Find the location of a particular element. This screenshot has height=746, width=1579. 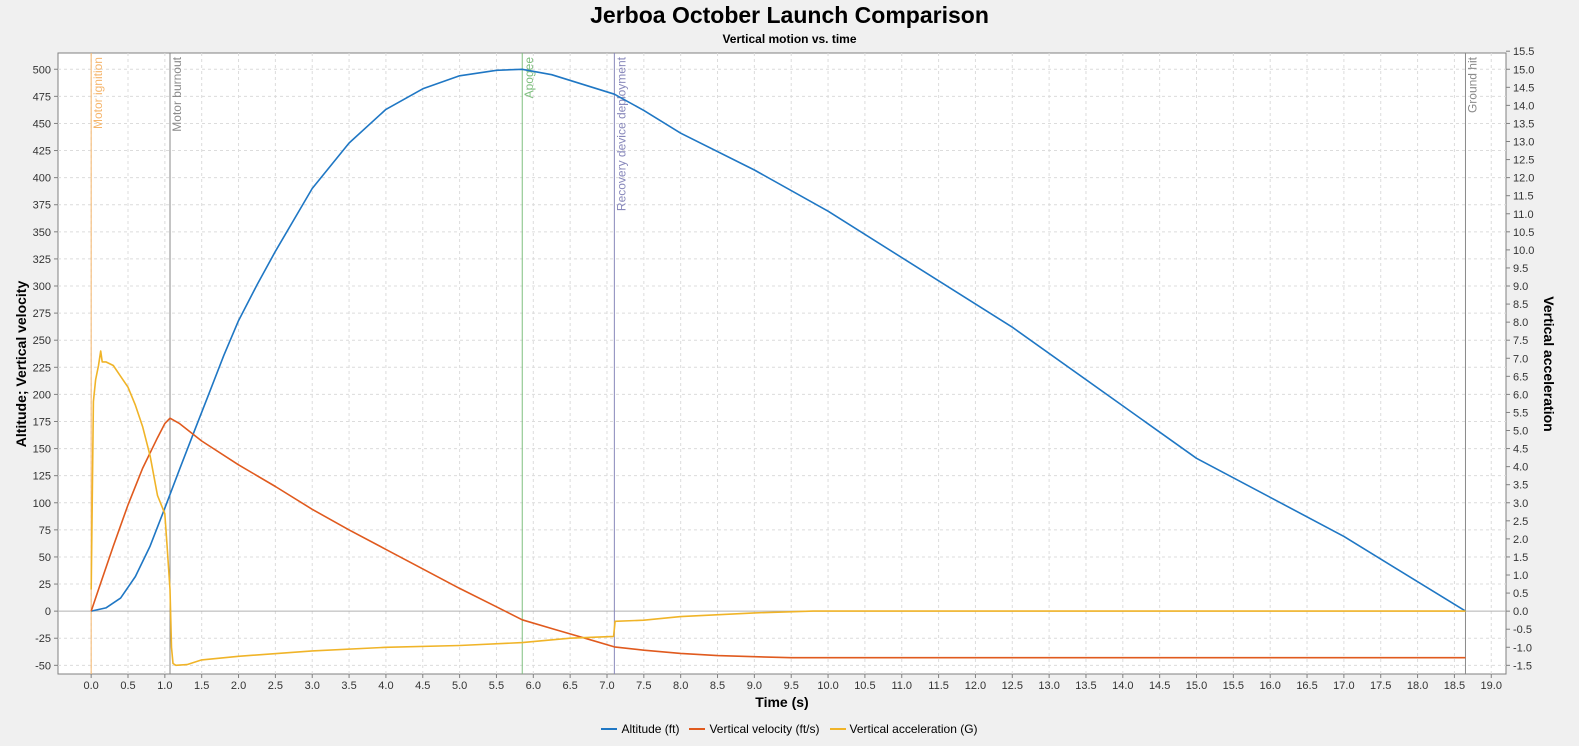

event-label: Recovery device deployment is located at coordinates (621, 133).